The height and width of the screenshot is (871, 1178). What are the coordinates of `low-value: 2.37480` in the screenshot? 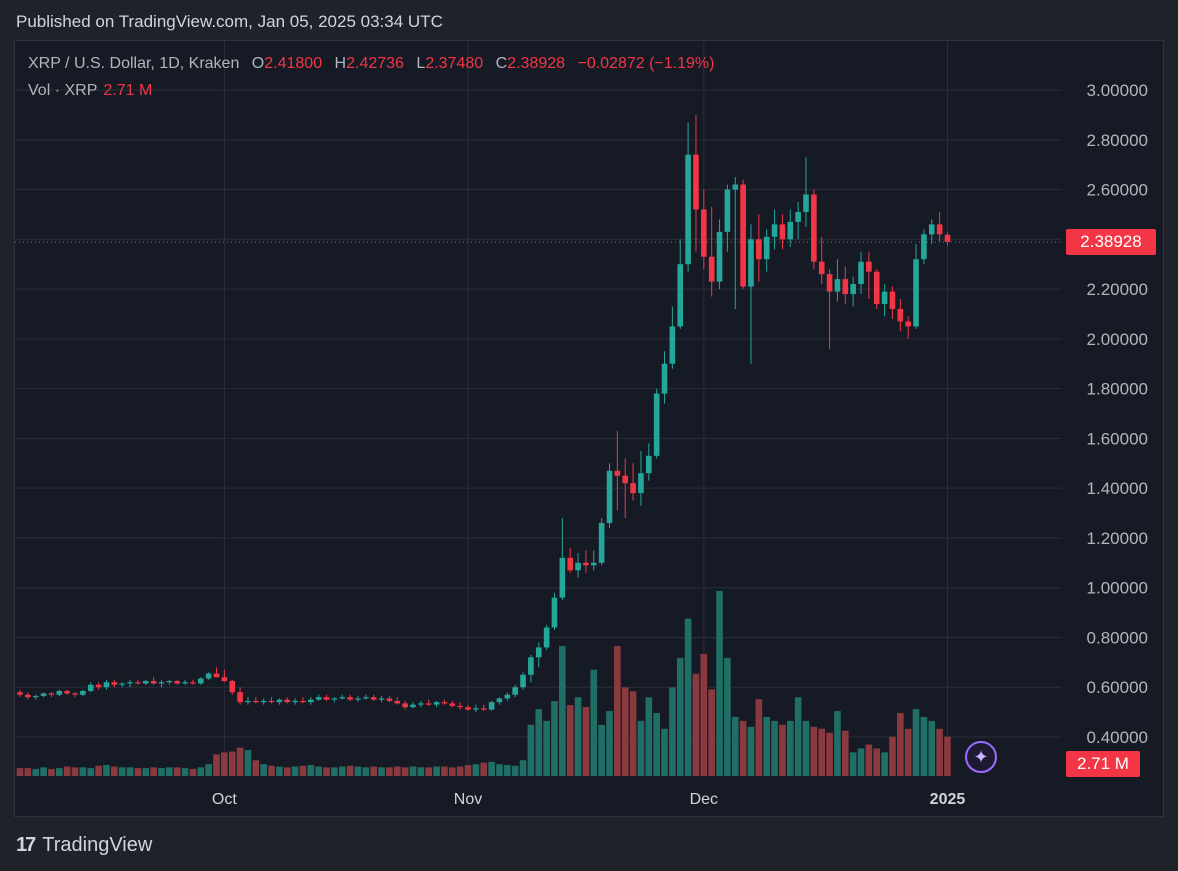 It's located at (454, 63).